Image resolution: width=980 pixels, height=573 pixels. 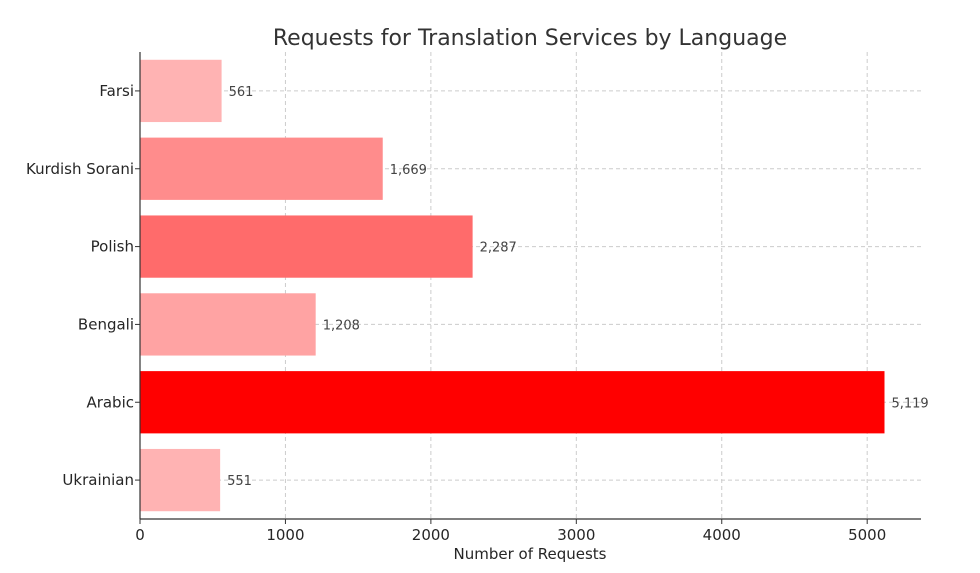 I want to click on bar-arabic, so click(x=512, y=402).